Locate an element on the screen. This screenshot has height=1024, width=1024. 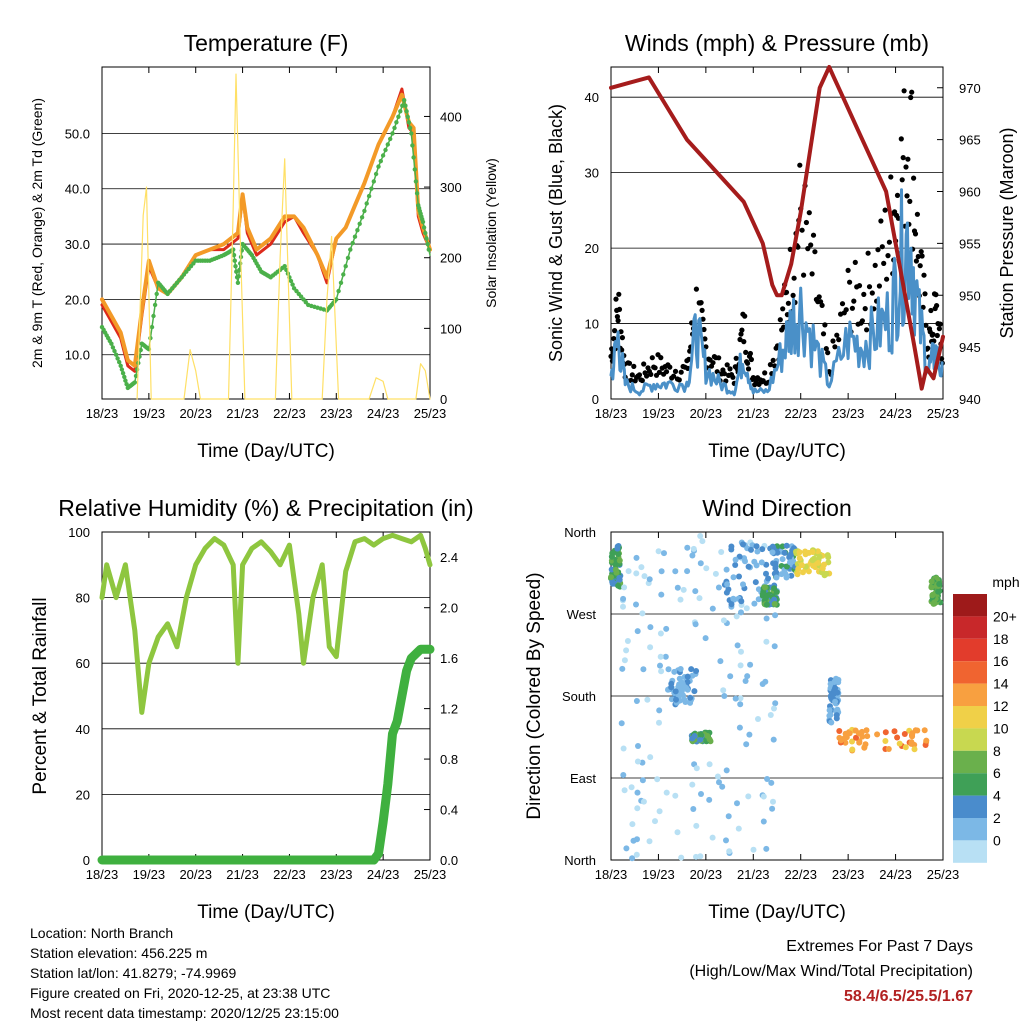
y-tick-label: 0 is located at coordinates (595, 399).